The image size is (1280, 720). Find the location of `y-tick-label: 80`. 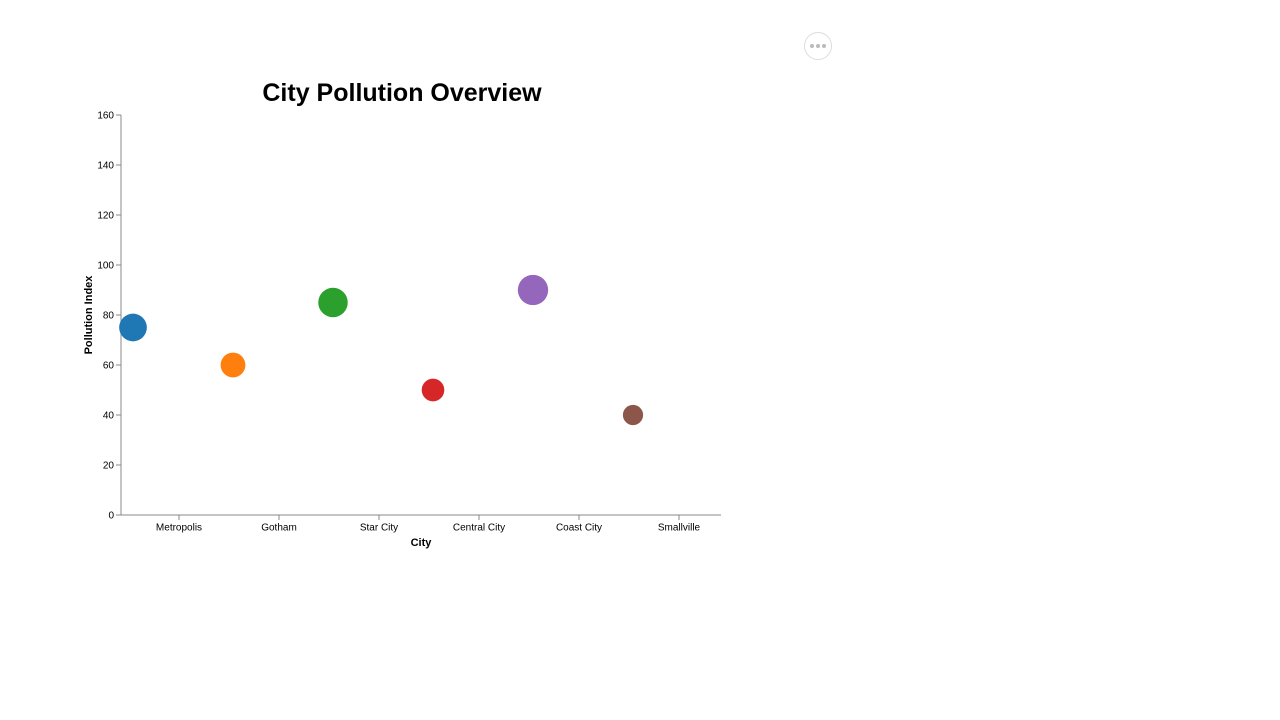

y-tick-label: 80 is located at coordinates (109, 316).